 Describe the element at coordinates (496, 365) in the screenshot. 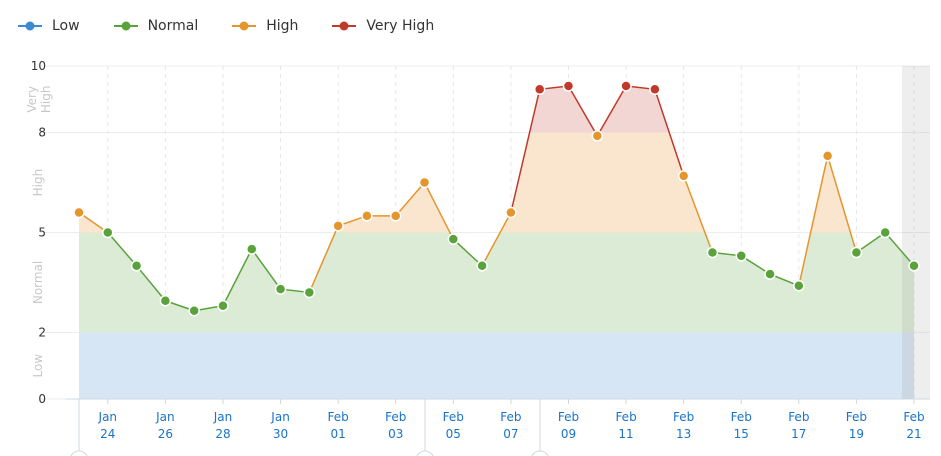

I see `zone-band-low` at that location.